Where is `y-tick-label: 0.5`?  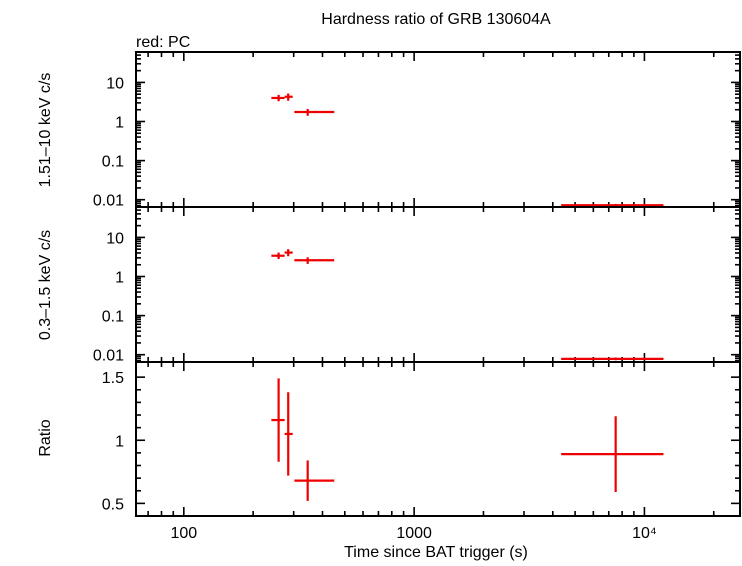
y-tick-label: 0.5 is located at coordinates (113, 504).